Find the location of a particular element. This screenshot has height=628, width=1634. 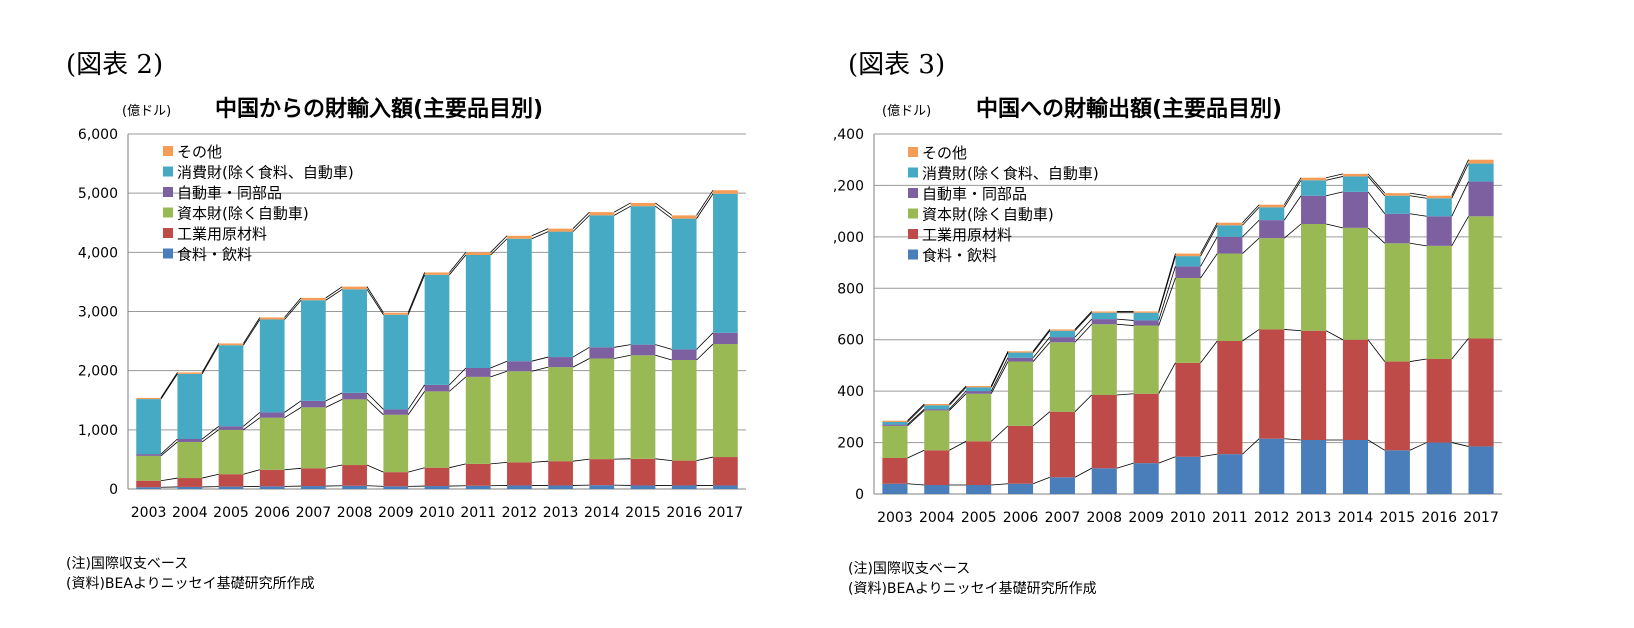

legend-swatch-capital is located at coordinates (913, 213).